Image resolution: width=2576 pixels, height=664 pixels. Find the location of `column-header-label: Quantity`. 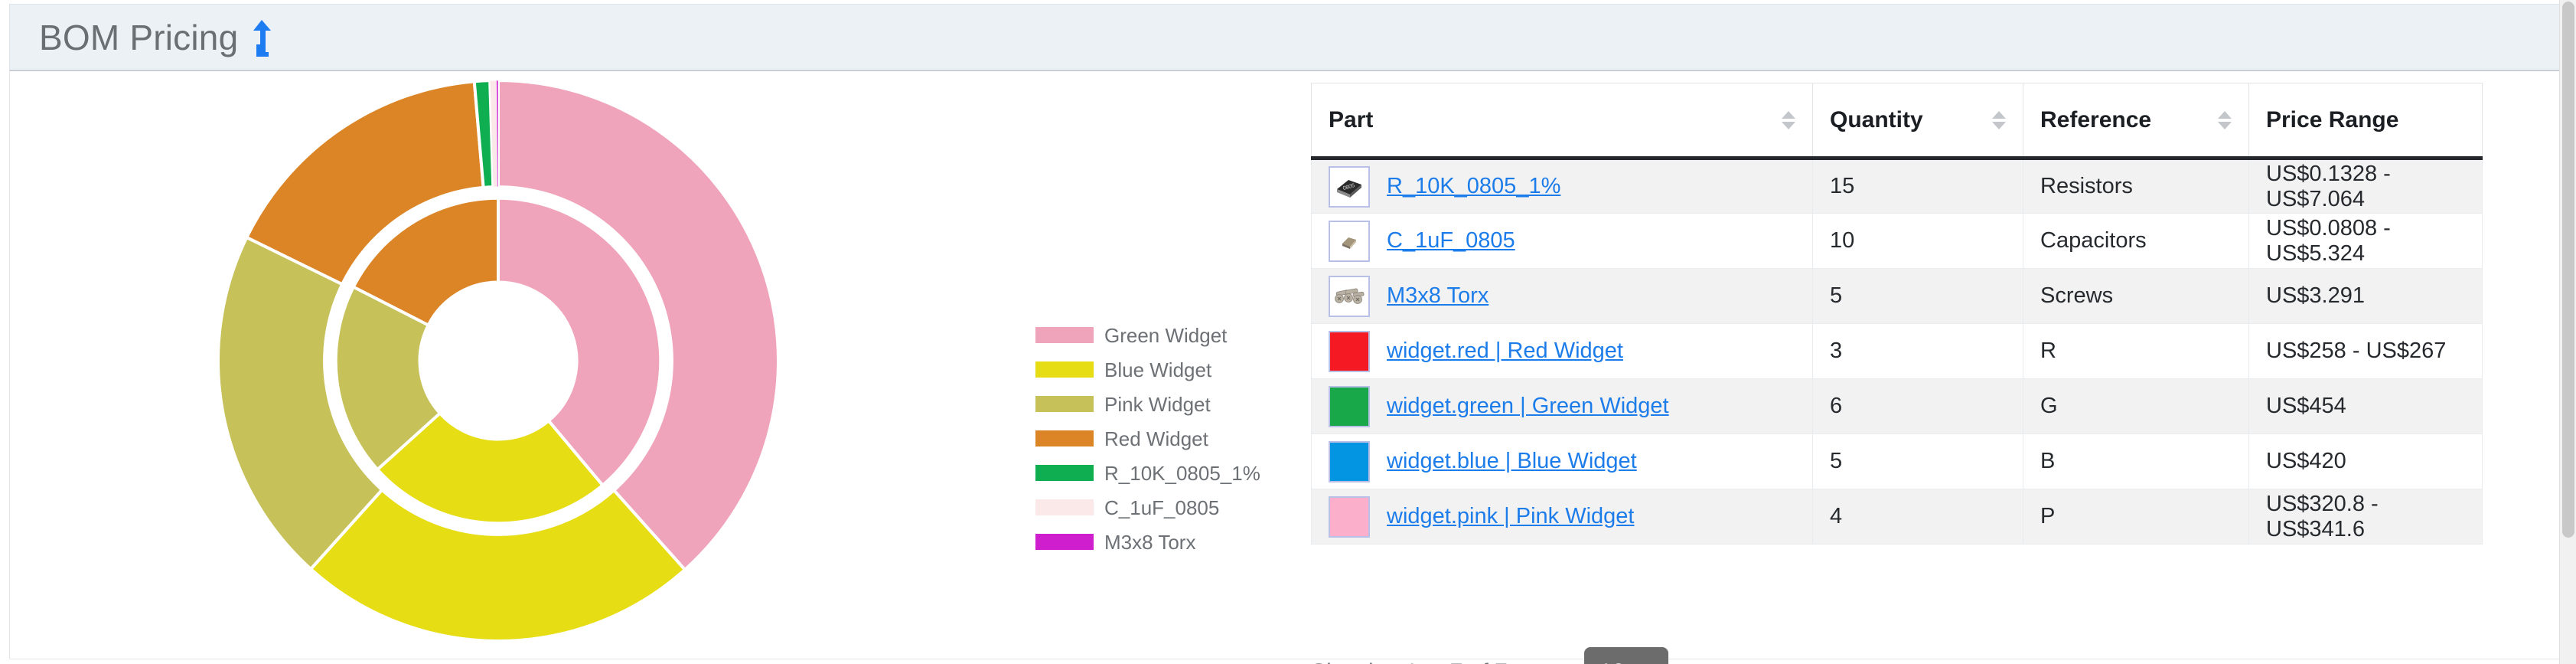

column-header-label: Quantity is located at coordinates (1877, 119).